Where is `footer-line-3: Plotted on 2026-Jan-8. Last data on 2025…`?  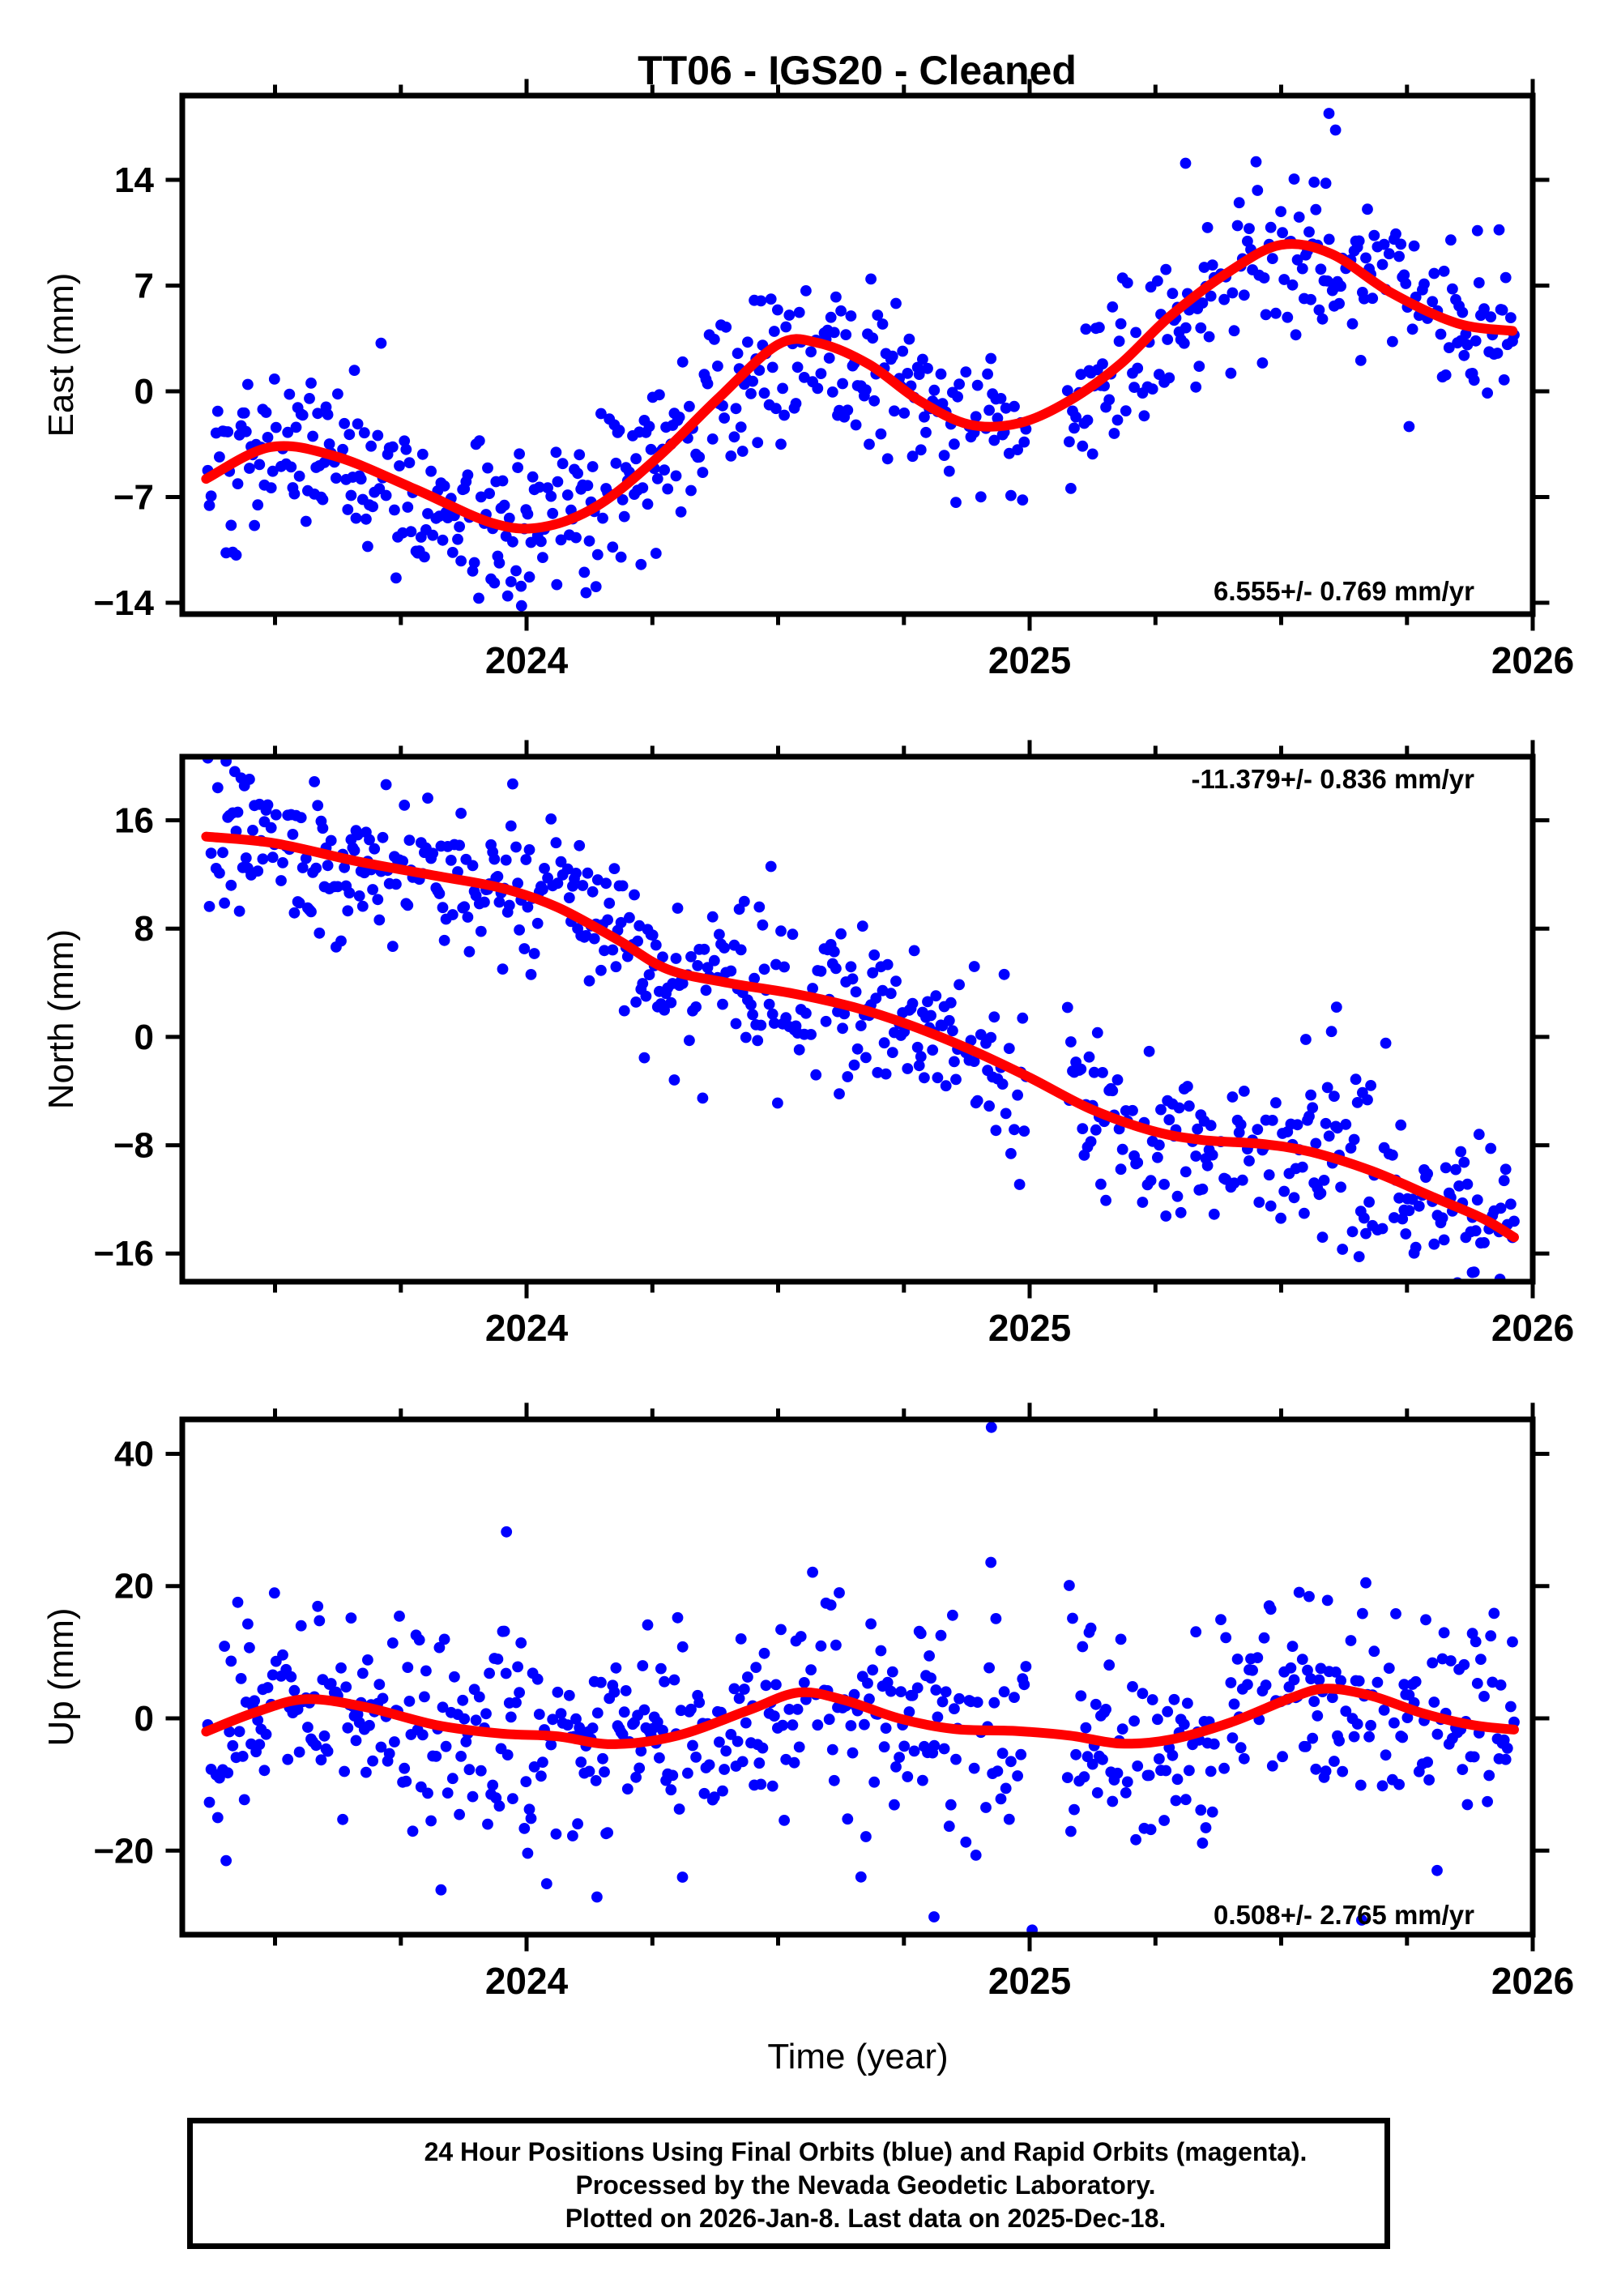
footer-line-3: Plotted on 2026-Jan-8. Last data on 2025… is located at coordinates (866, 2218).